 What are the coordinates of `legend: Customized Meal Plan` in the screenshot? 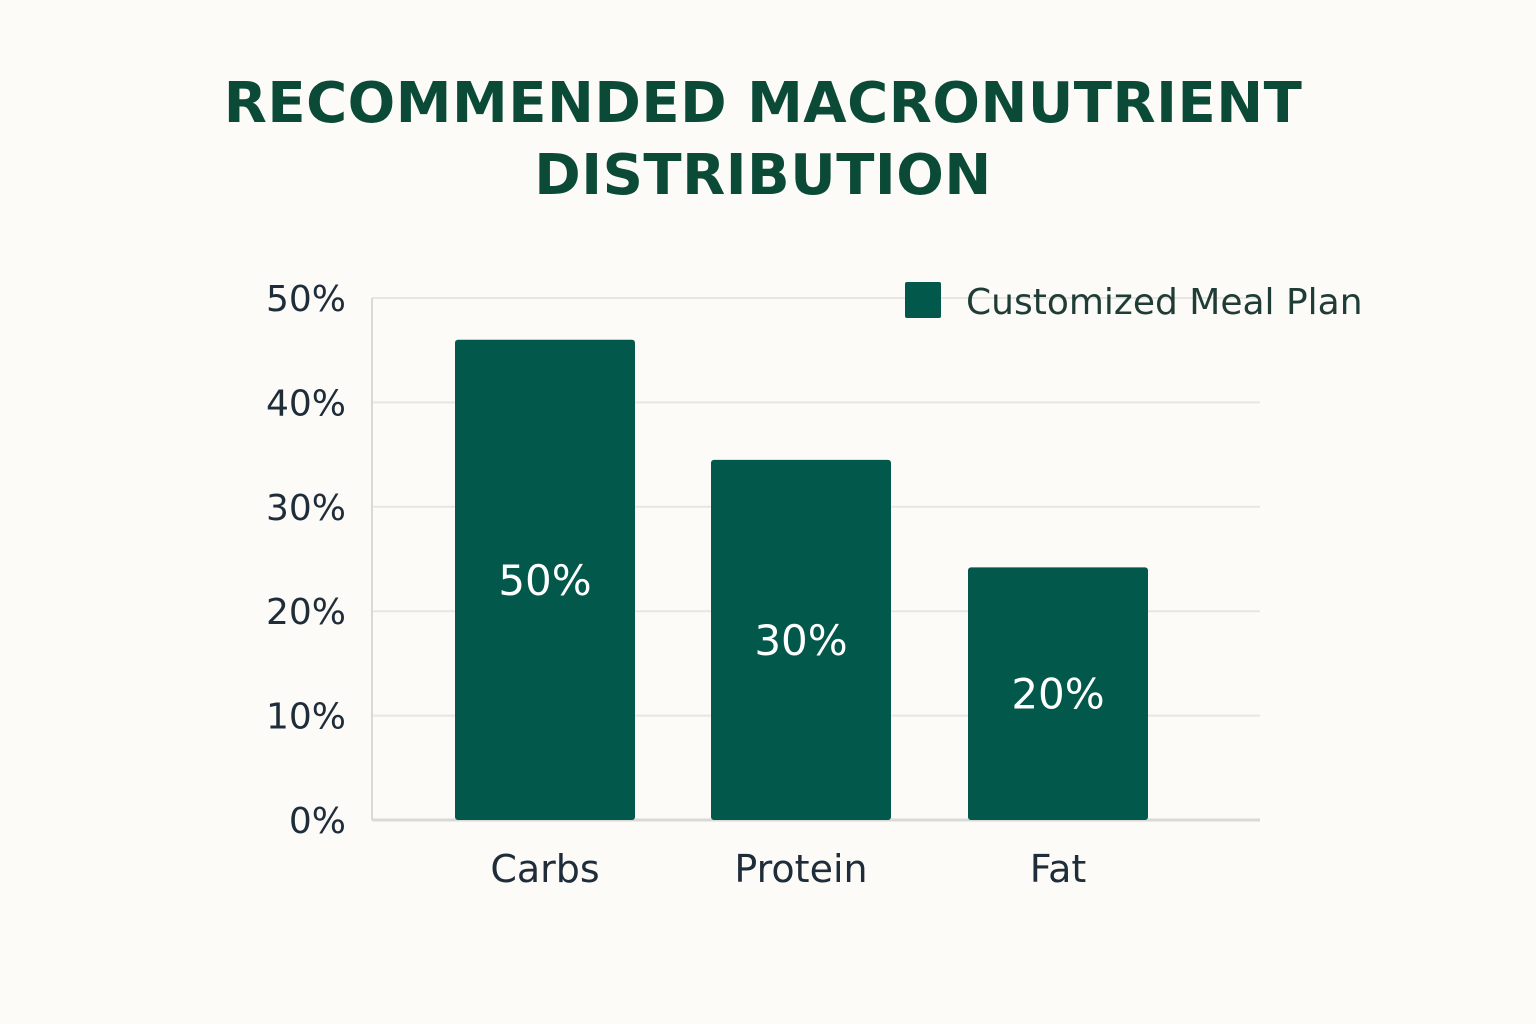 It's located at (1134, 302).